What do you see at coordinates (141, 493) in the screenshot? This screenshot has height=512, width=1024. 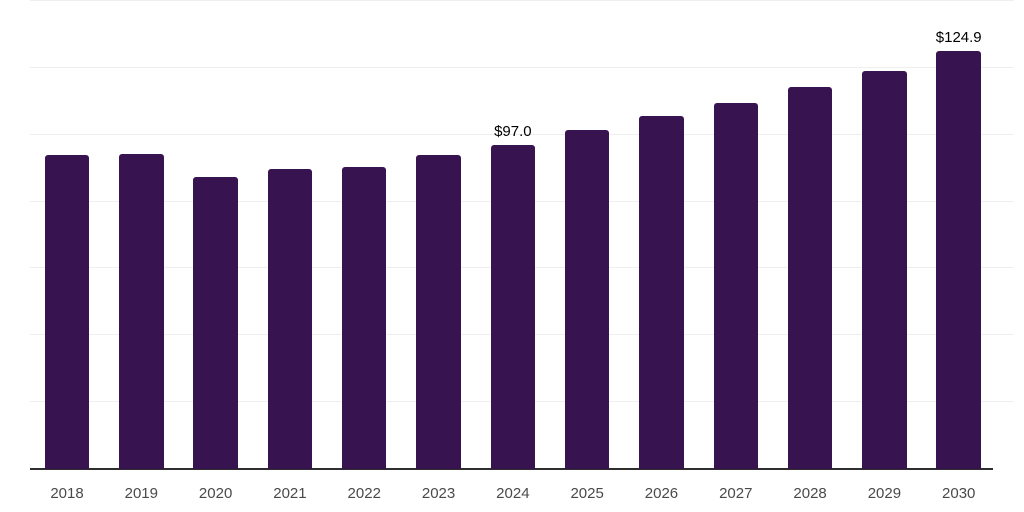 I see `x-tick-2019: 2019` at bounding box center [141, 493].